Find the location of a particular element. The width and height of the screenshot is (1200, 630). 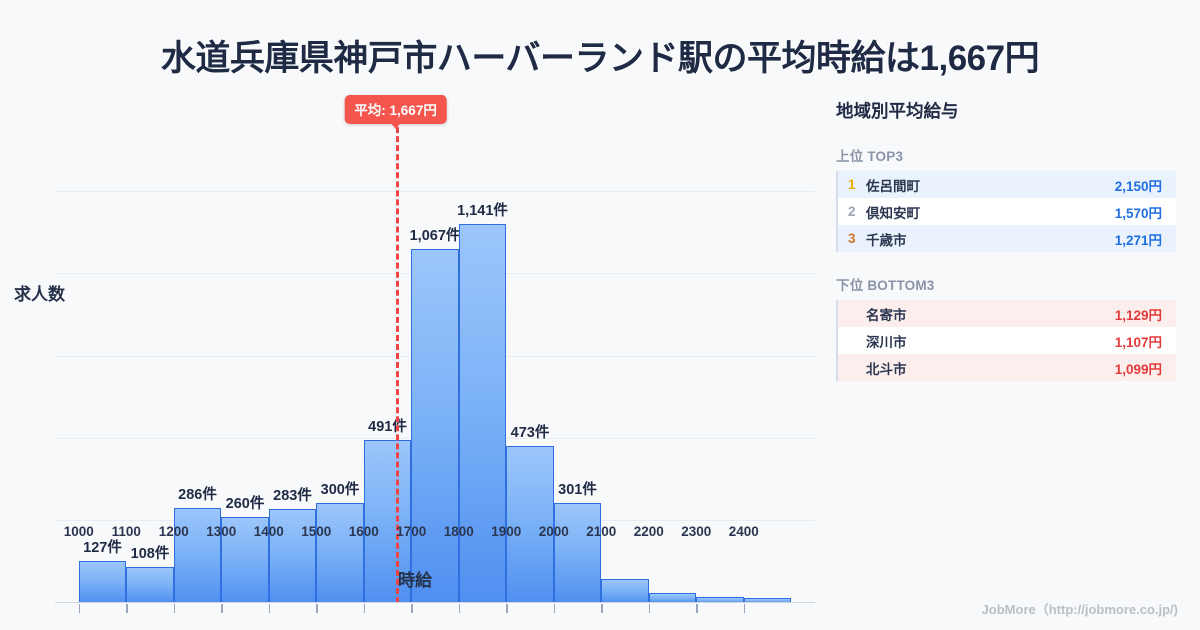

bar-value-label: 301件 is located at coordinates (577, 490).